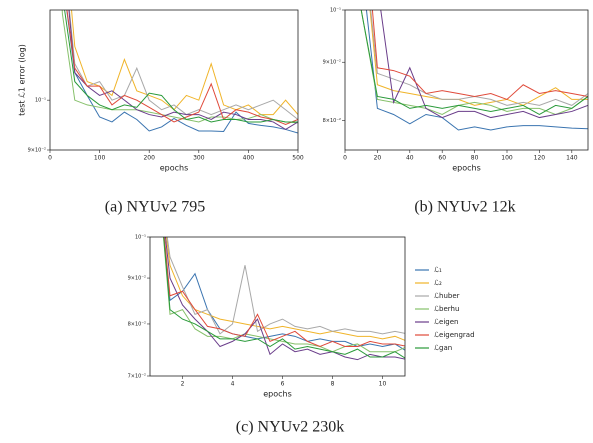 Image resolution: width=593 pixels, height=443 pixels. Describe the element at coordinates (137, 377) in the screenshot. I see `y-tick-label: 7×10⁻²` at that location.